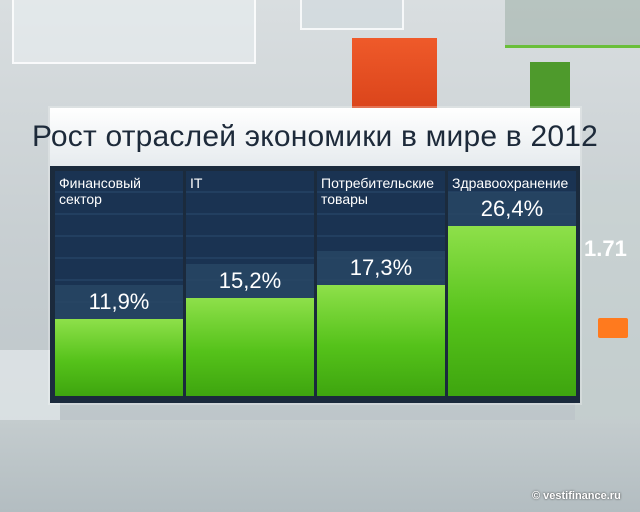 This screenshot has width=640, height=512. I want to click on data-label: 11,9%, so click(119, 302).